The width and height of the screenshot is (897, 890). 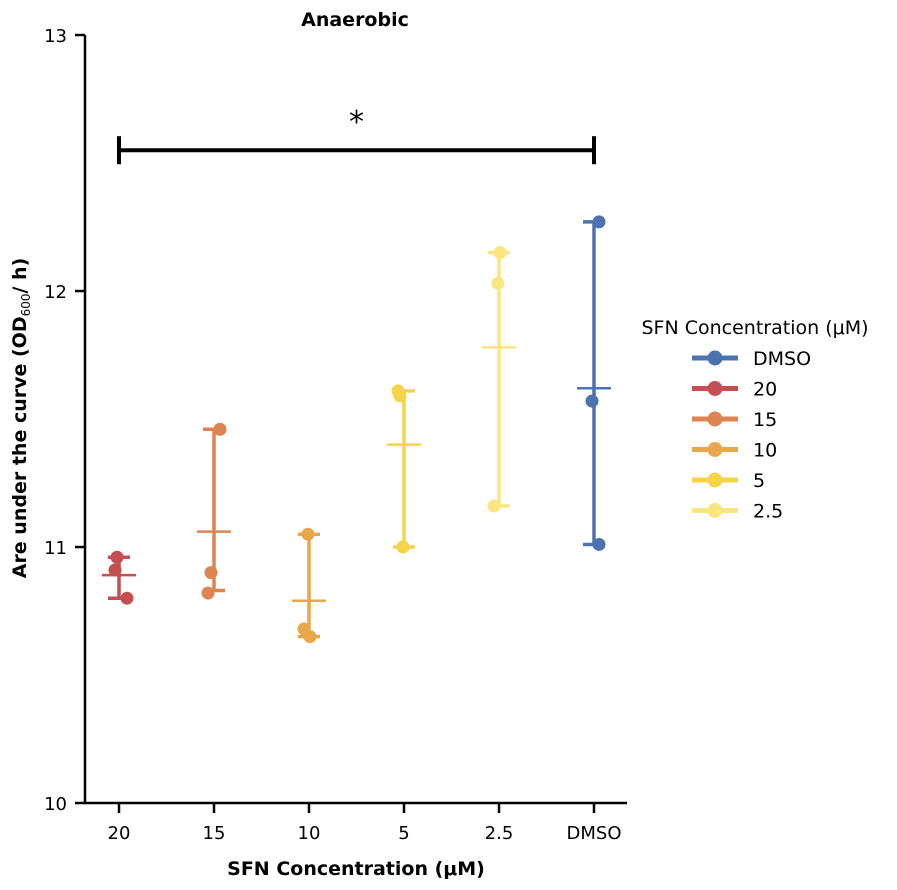 I want to click on legend-label-20: 20, so click(x=765, y=390).